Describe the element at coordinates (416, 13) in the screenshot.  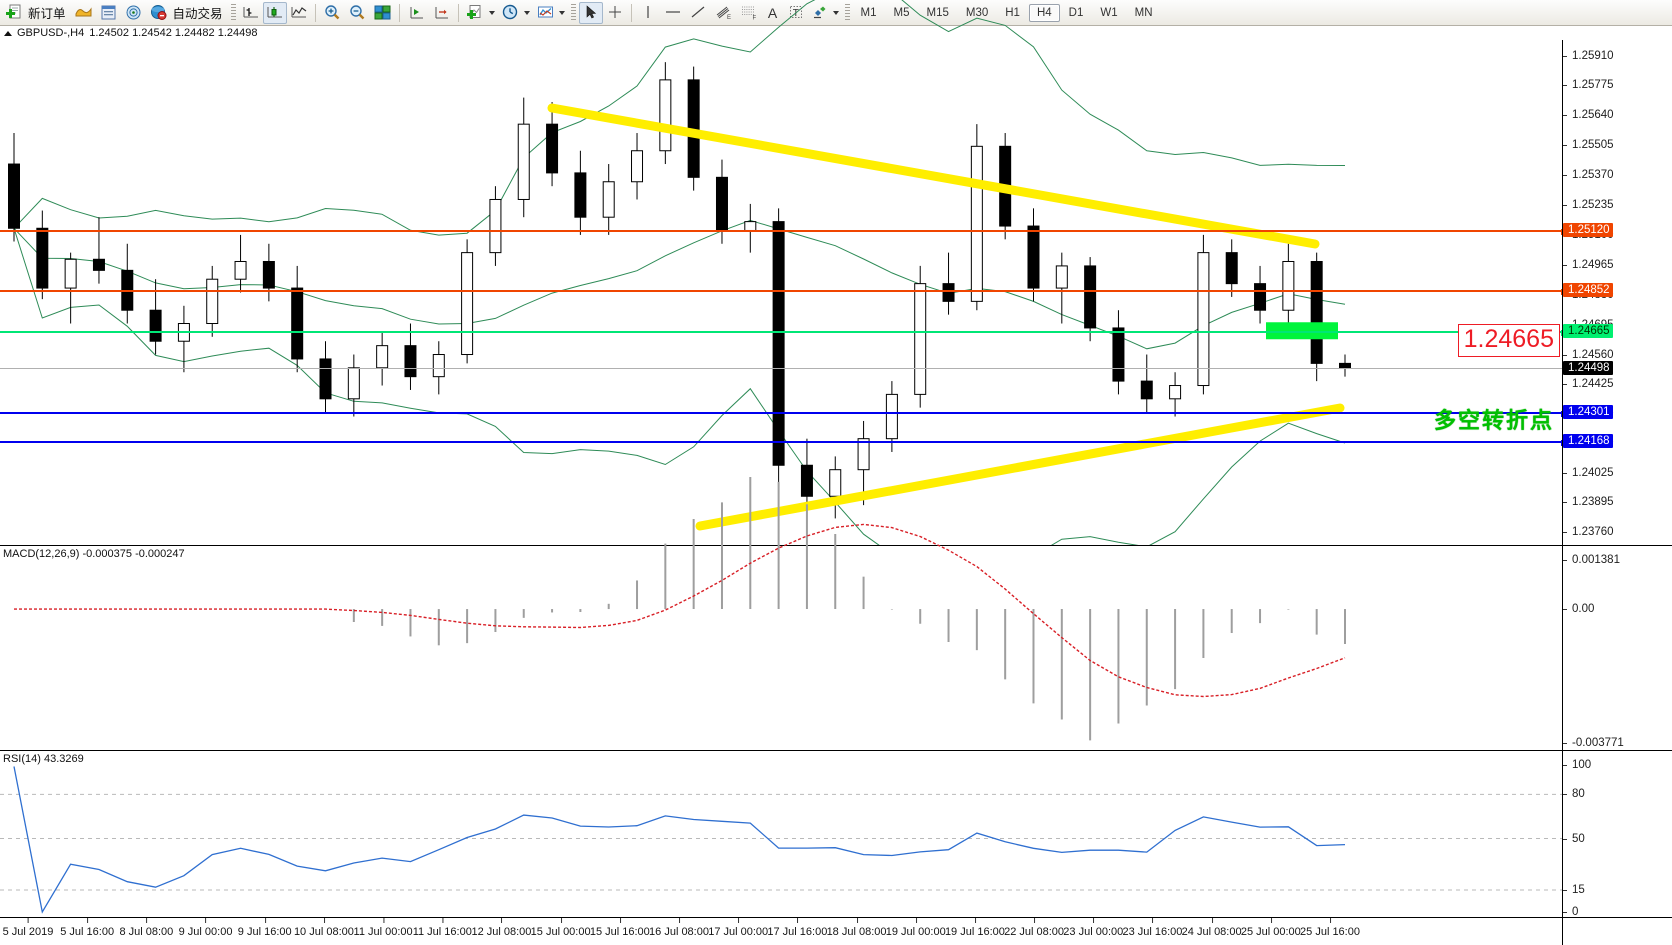
I see `shift-end-button` at that location.